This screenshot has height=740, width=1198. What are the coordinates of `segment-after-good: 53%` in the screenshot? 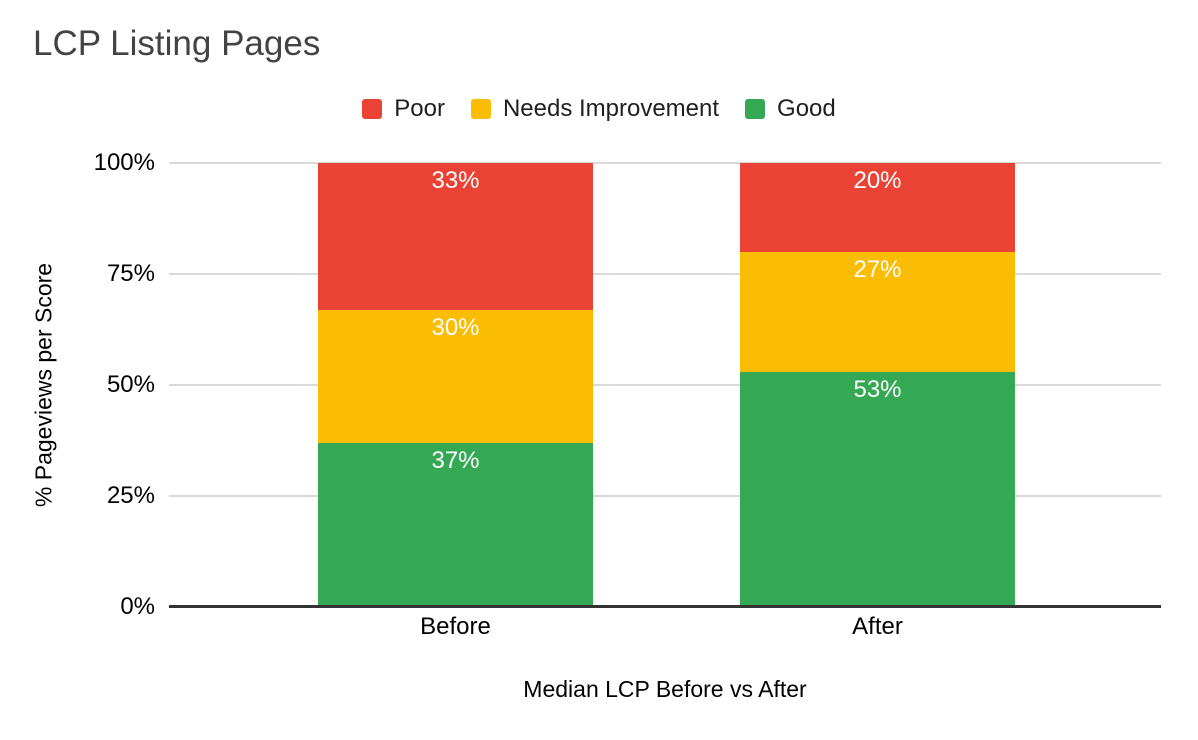 It's located at (877, 489).